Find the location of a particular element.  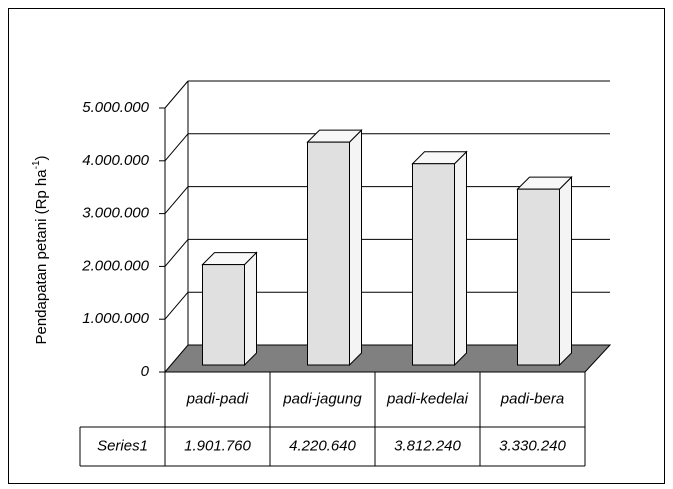

y-tick-label: 1.000.000 is located at coordinates (115, 318).